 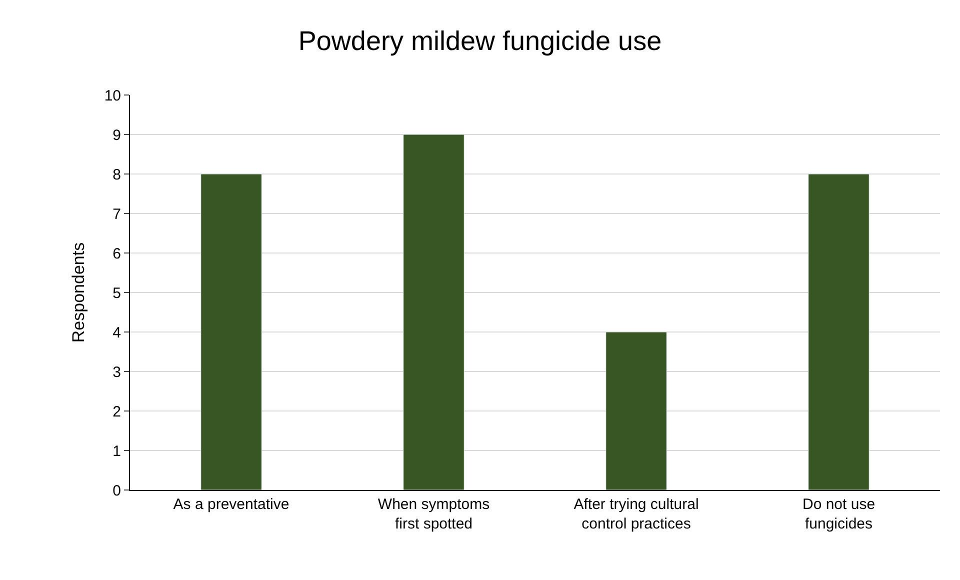 I want to click on x-tick-label: After trying cultural control practices, so click(x=636, y=514).